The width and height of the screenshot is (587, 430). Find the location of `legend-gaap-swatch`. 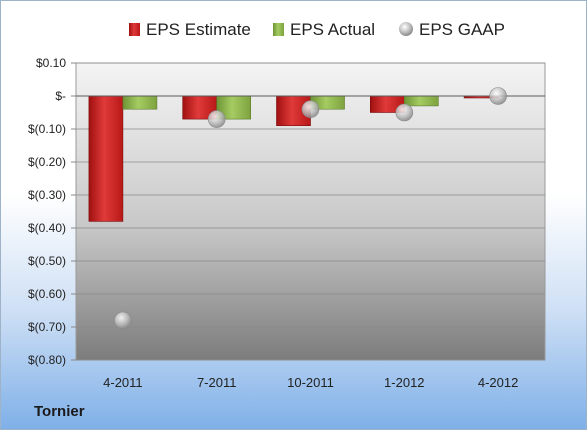

legend-gaap-swatch is located at coordinates (406, 29).